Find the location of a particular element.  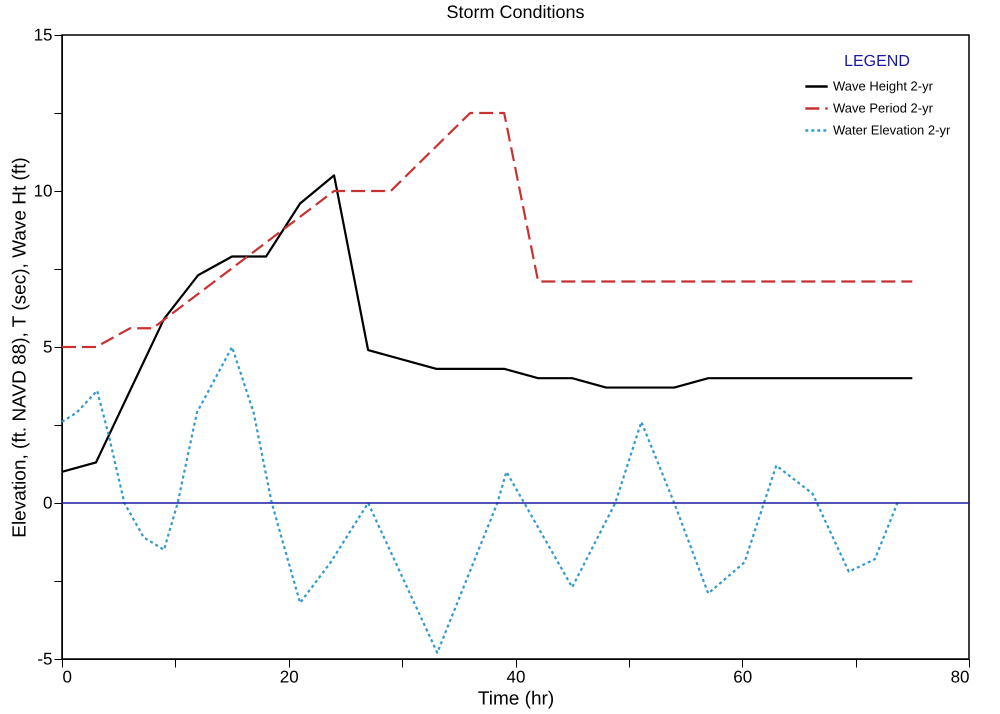

x-tick-label: 0 is located at coordinates (67, 677).